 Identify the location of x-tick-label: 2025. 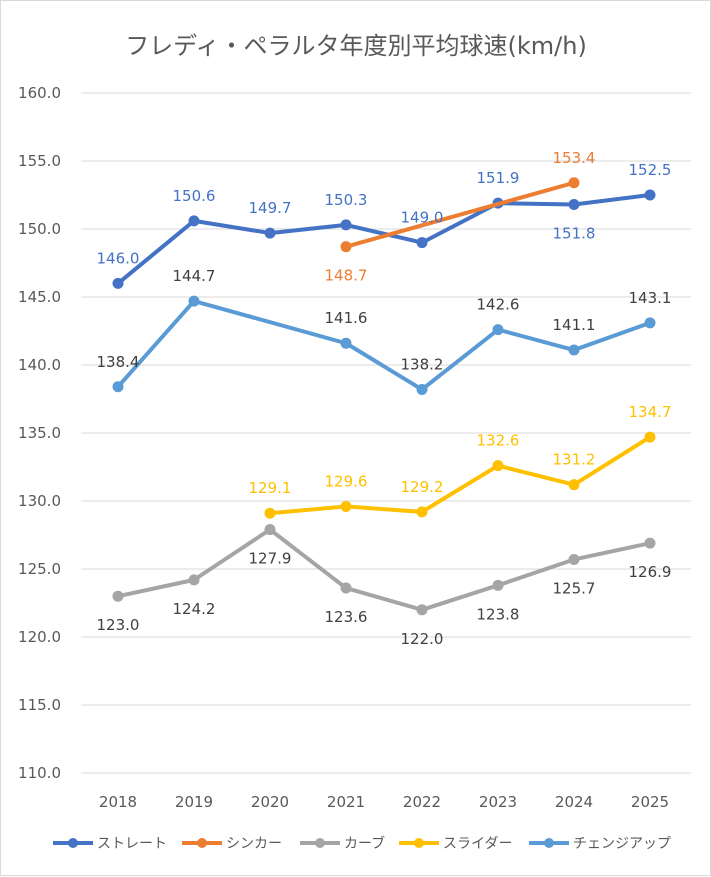
(650, 802).